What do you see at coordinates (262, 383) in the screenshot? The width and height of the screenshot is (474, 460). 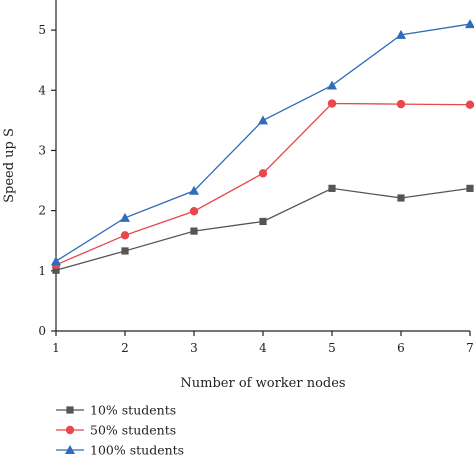 I see `x-axis-label: Number of worker nodes` at bounding box center [262, 383].